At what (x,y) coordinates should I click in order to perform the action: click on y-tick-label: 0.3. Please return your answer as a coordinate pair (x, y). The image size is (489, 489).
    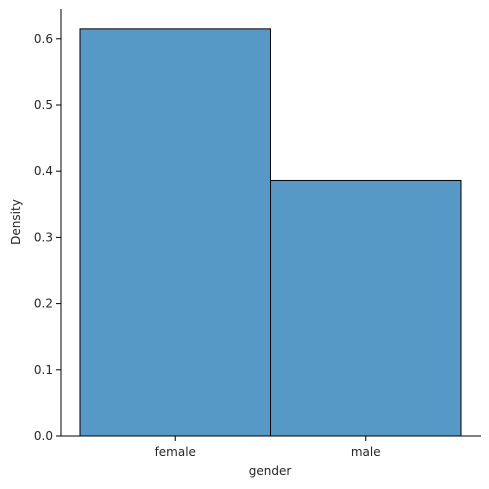
    Looking at the image, I should click on (43, 237).